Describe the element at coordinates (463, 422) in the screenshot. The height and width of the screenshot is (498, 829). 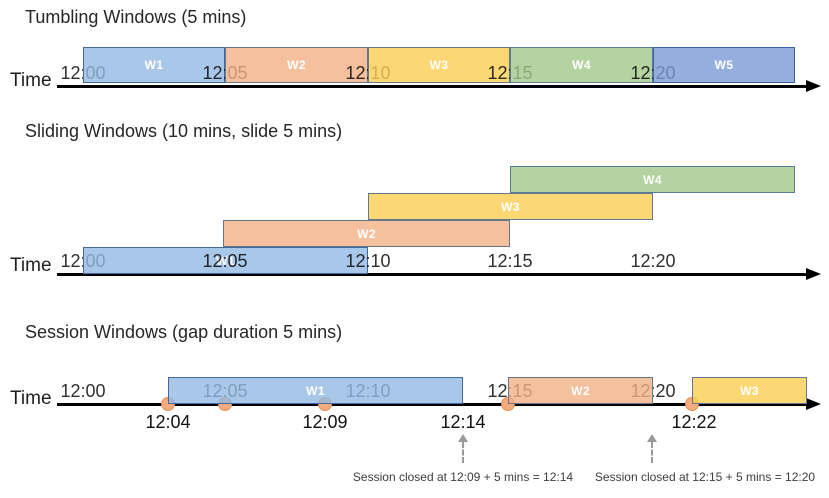
I see `event-time-label: 12:14` at that location.